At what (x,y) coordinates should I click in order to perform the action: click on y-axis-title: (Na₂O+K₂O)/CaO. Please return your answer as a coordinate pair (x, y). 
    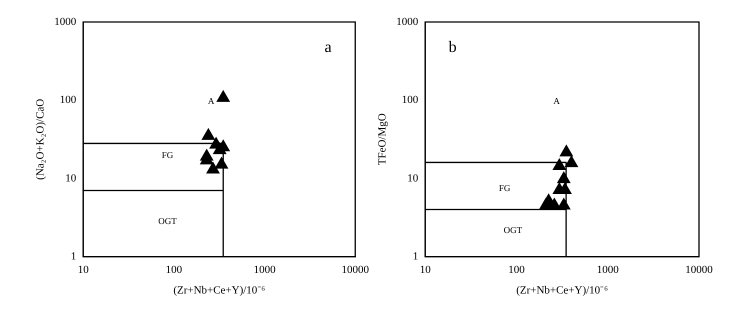
    Looking at the image, I should click on (40, 139).